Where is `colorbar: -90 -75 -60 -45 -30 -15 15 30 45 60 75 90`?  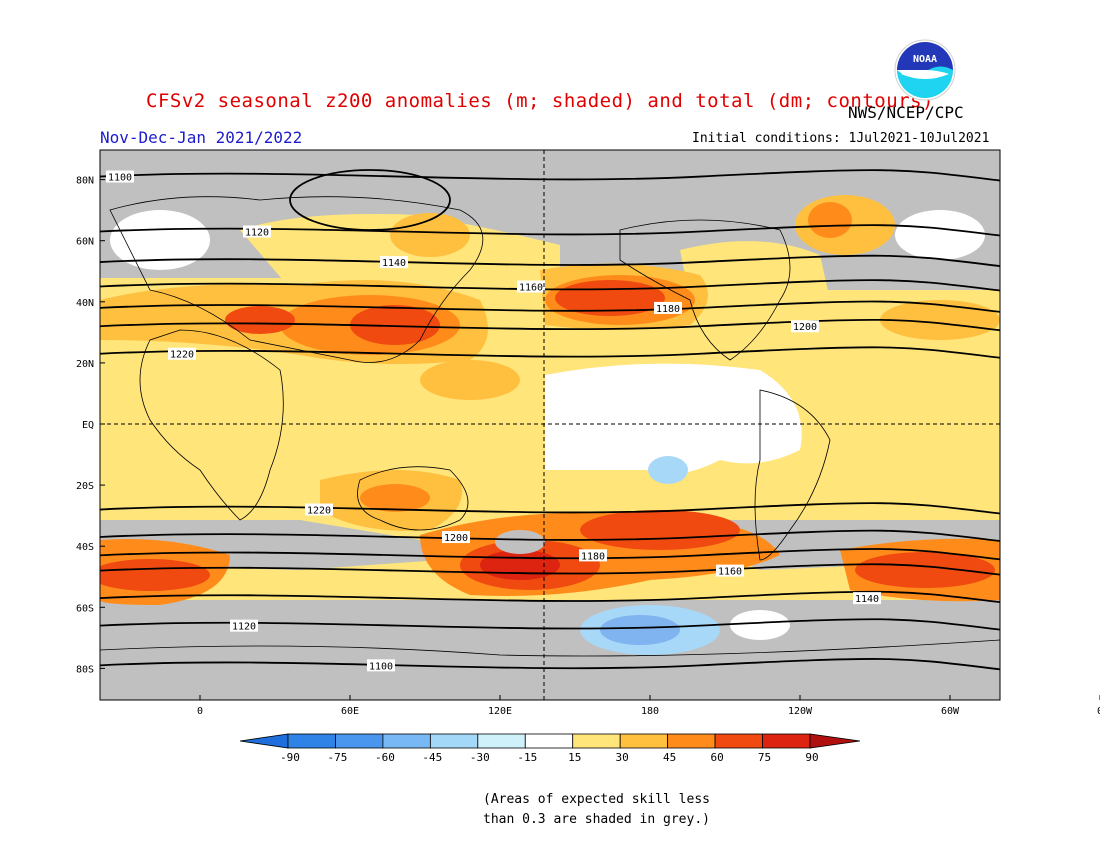 colorbar: -90 -75 -60 -45 -30 -15 15 30 45 60 75 90 is located at coordinates (550, 748).